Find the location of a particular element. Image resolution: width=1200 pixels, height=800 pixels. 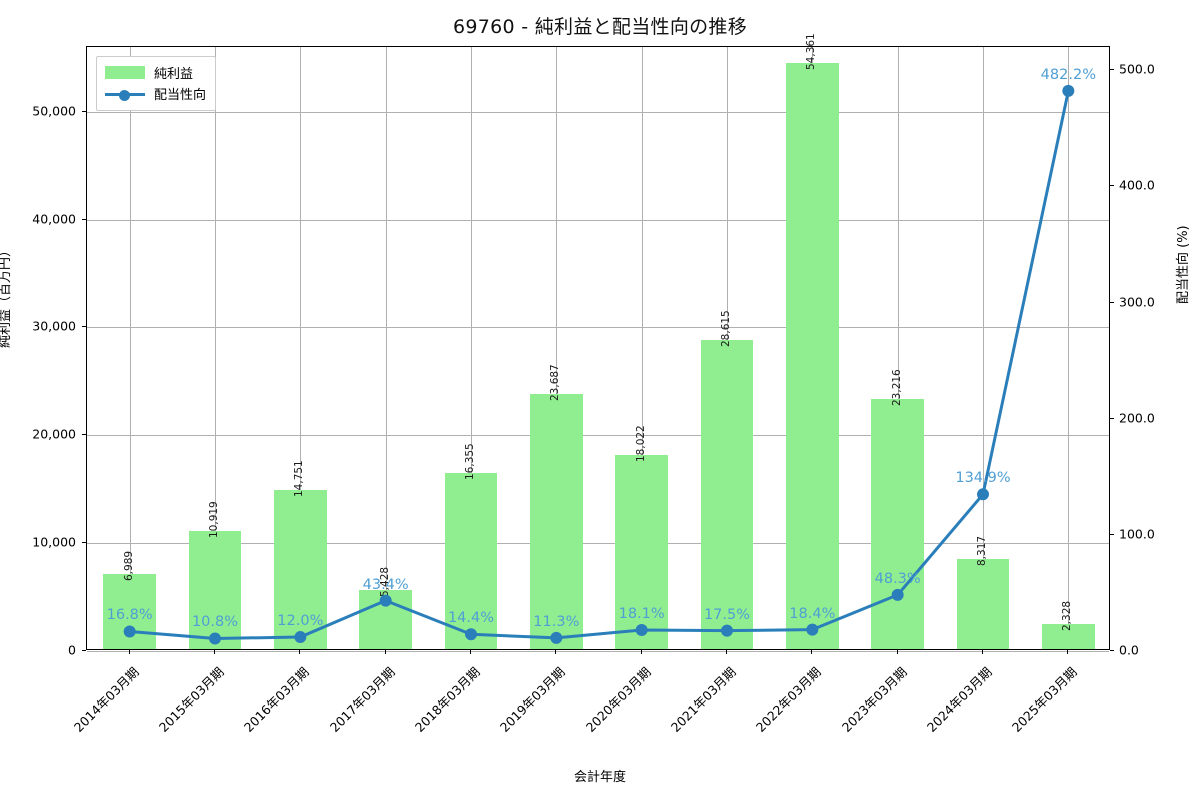

bar-value-label: 8,317 is located at coordinates (982, 551).